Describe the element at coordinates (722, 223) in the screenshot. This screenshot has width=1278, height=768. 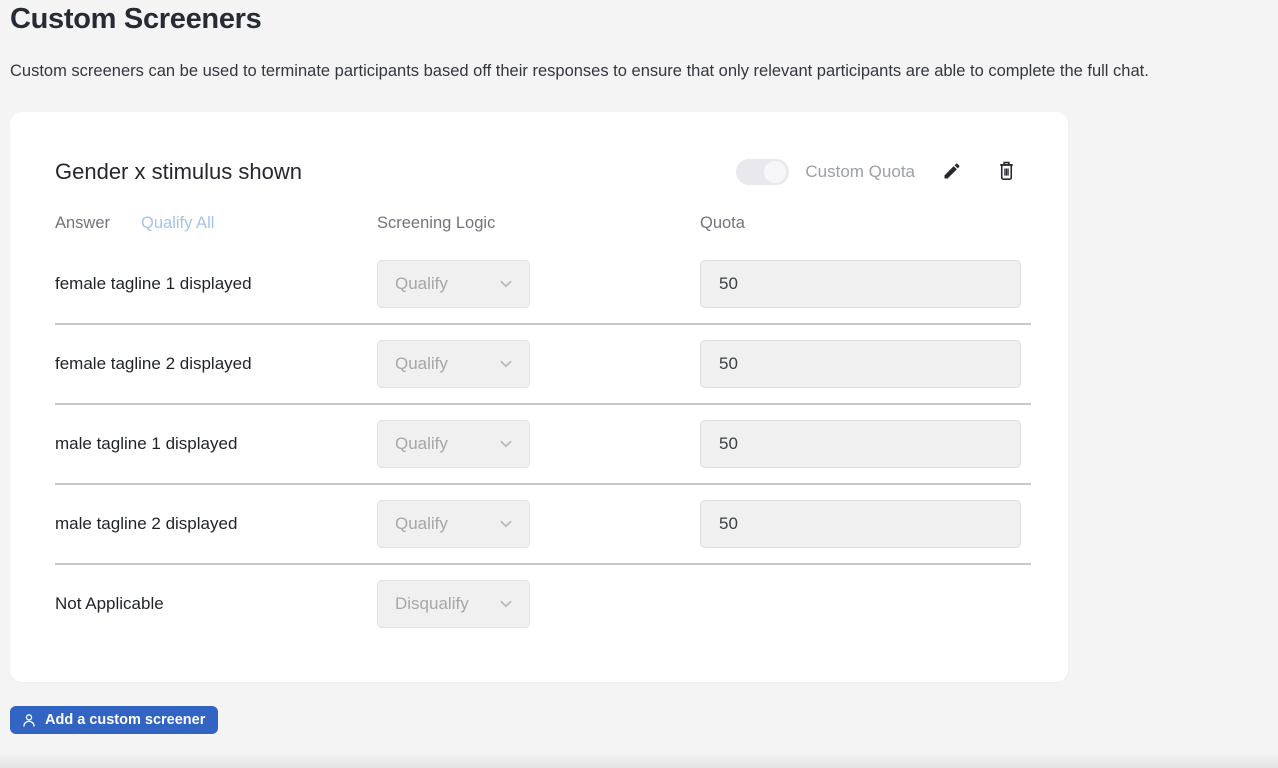
I see `column-header-quota: Quota` at that location.